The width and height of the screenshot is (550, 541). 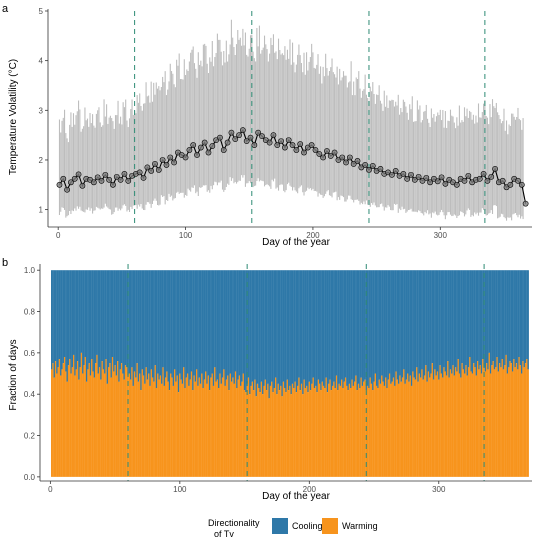 I want to click on panel-b-tag: b, so click(x=5, y=263).